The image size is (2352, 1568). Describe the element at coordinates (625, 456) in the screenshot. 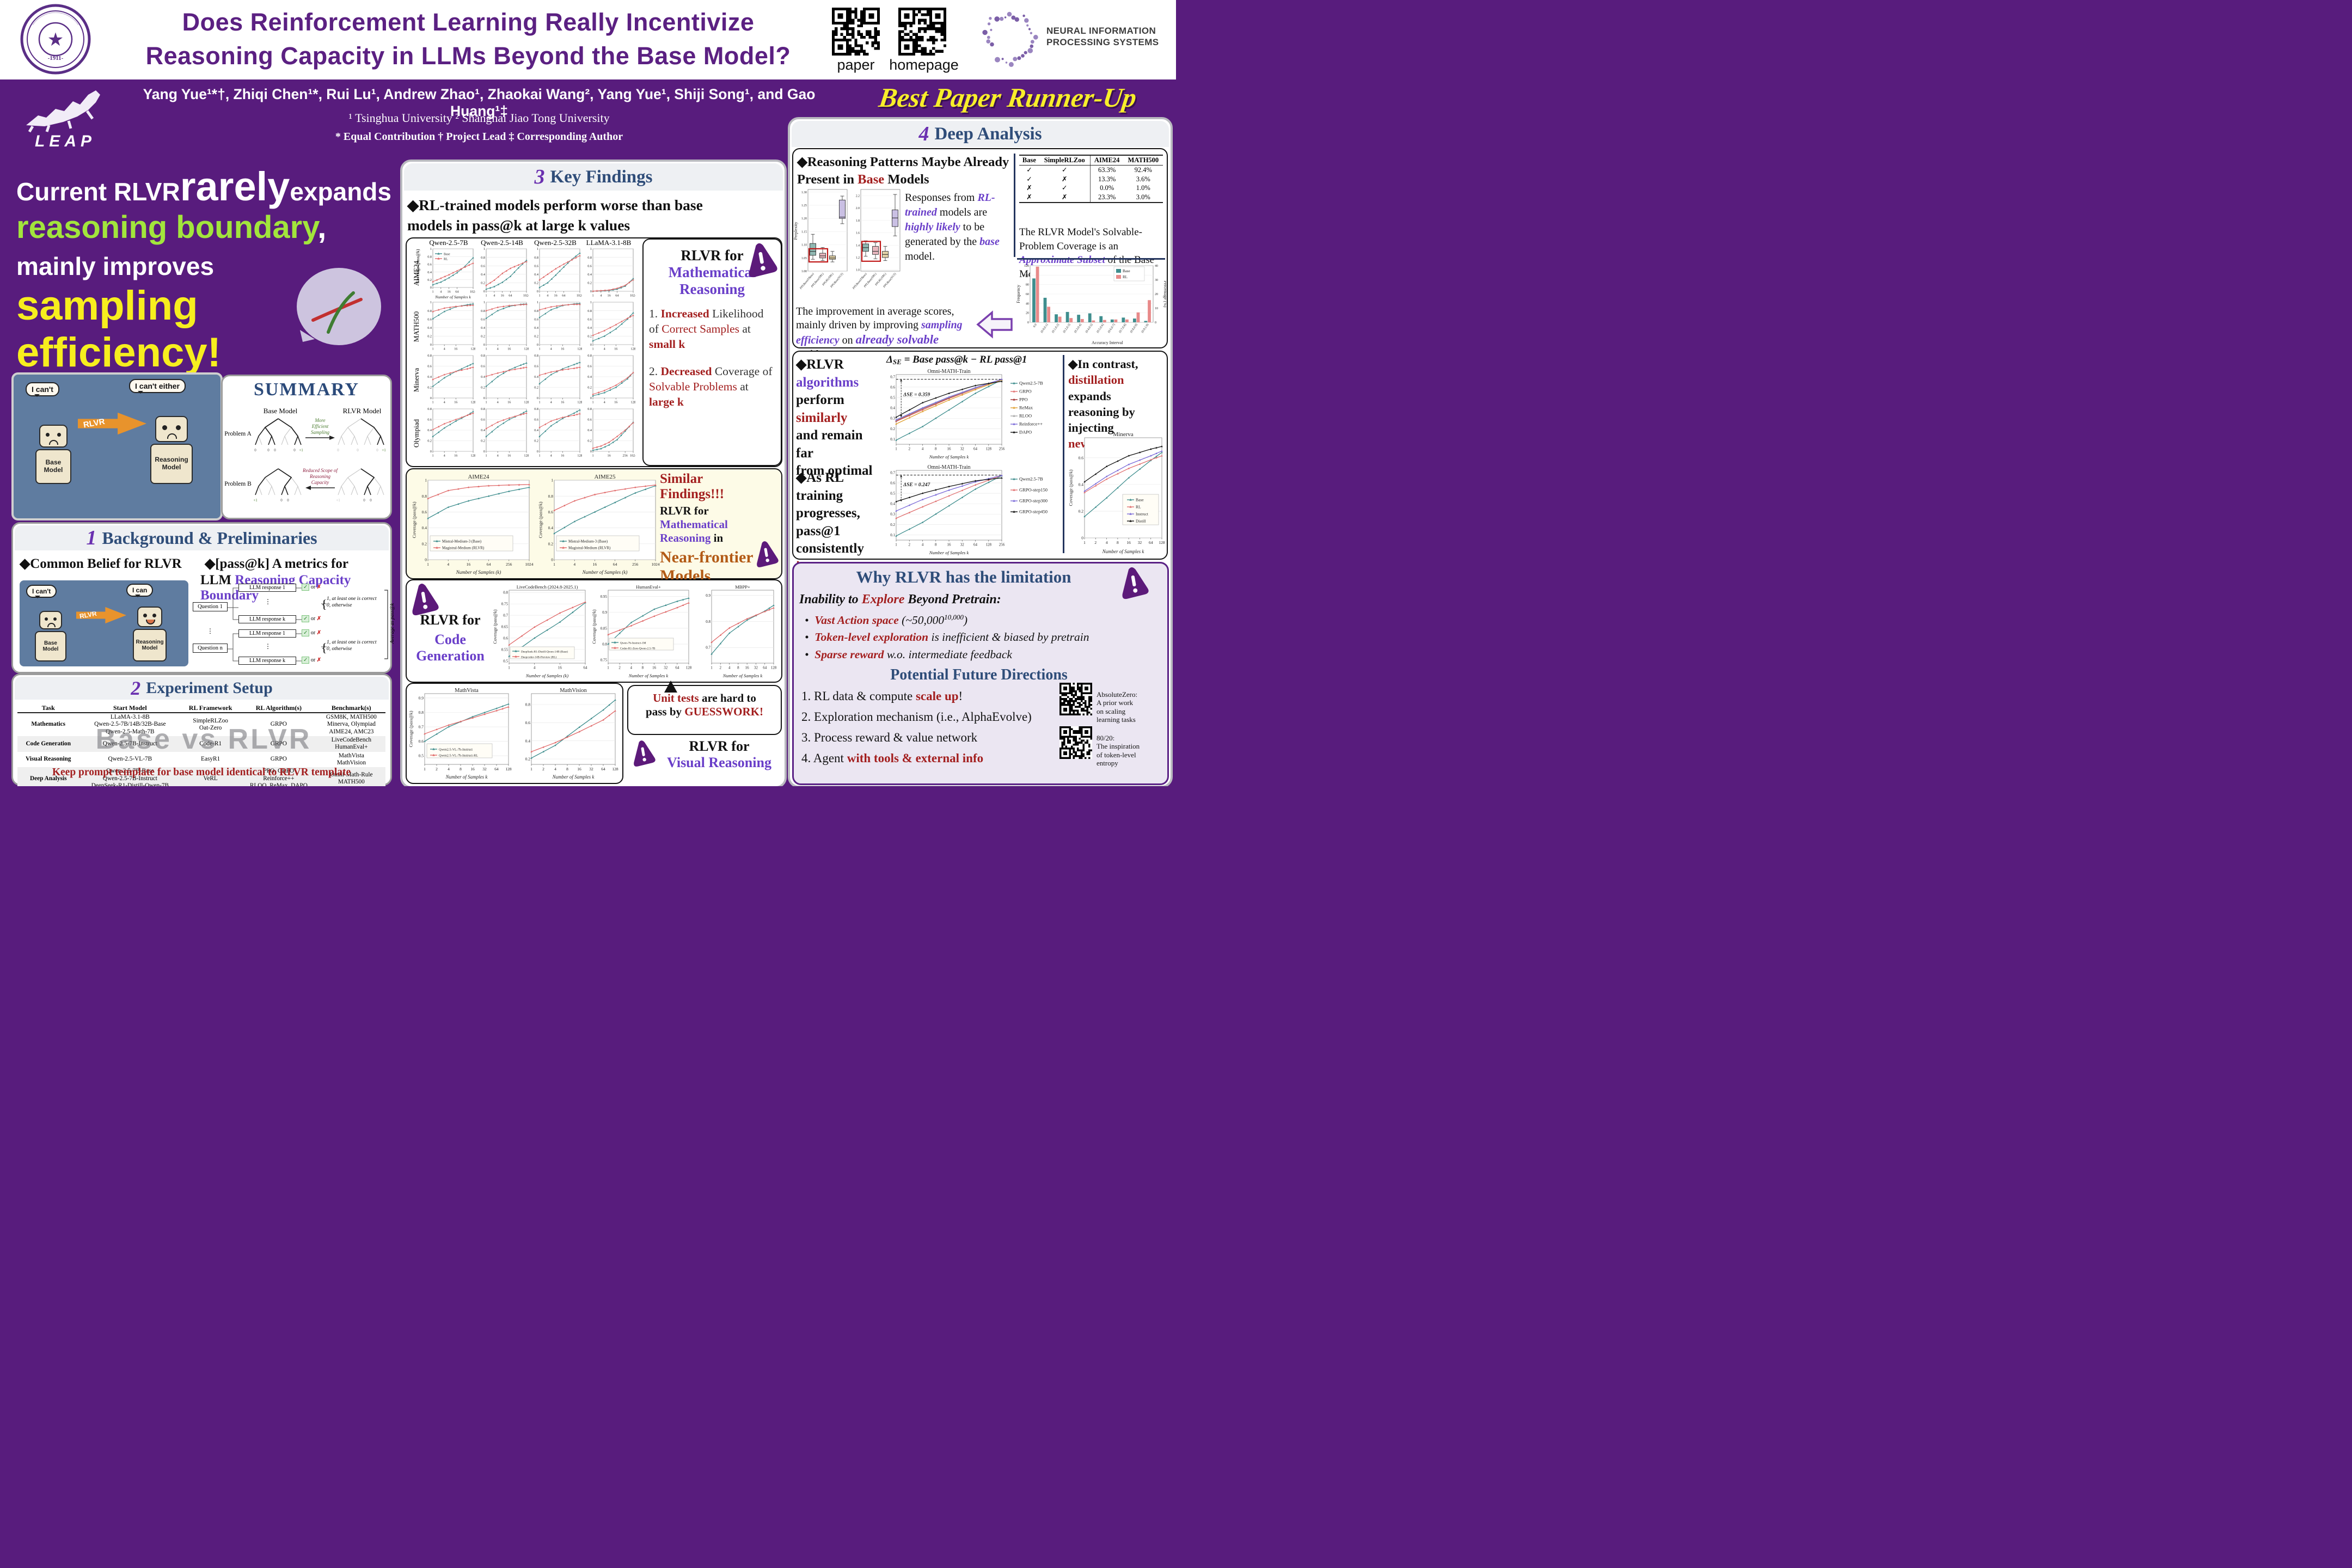

I see `svg-text: 256` at that location.